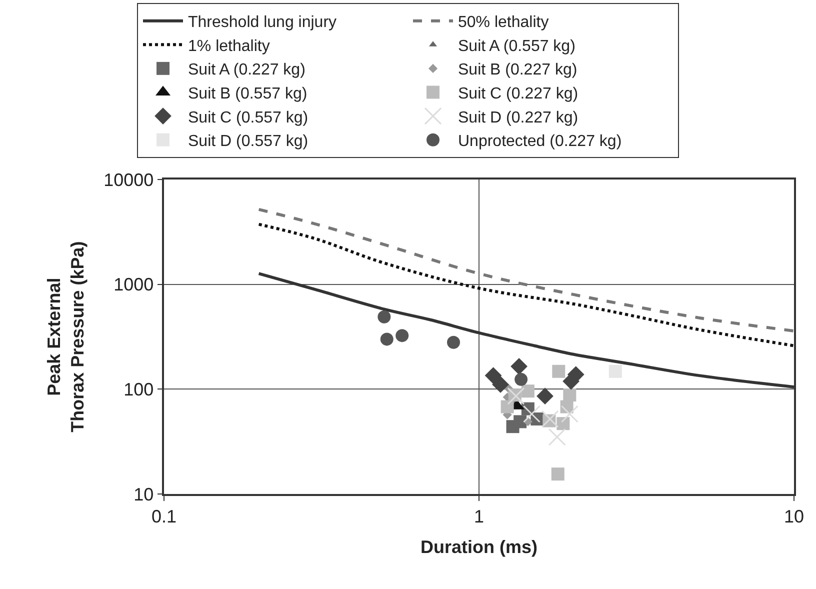 The image size is (816, 589). I want to click on legend-label: Suit A (0.227 kg), so click(247, 70).